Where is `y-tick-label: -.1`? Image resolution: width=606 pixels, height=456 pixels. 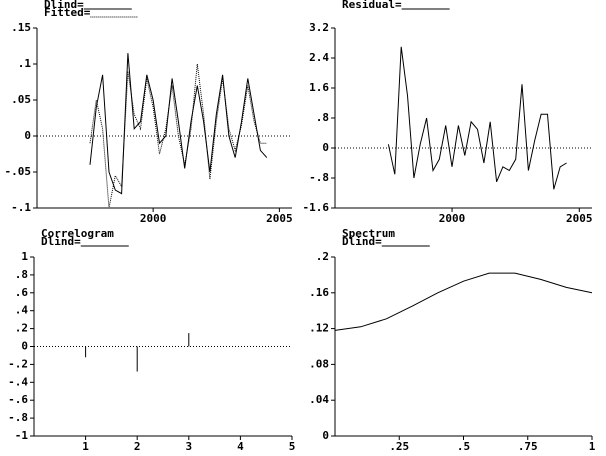 y-tick-label: -.1 is located at coordinates (21, 207).